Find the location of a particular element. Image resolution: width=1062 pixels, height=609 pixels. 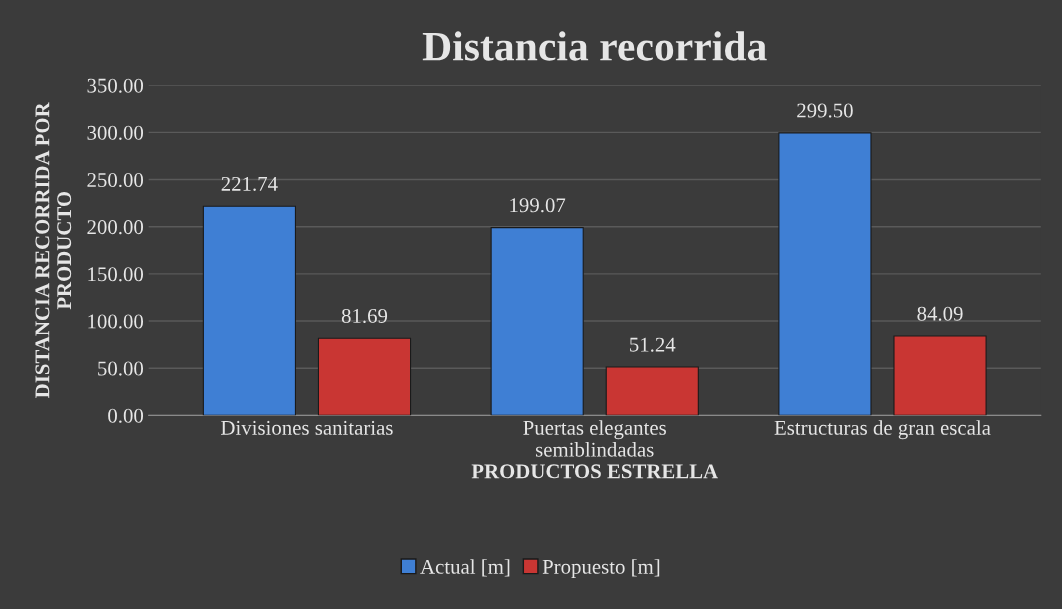

legend-label: Actual [m] is located at coordinates (465, 568).